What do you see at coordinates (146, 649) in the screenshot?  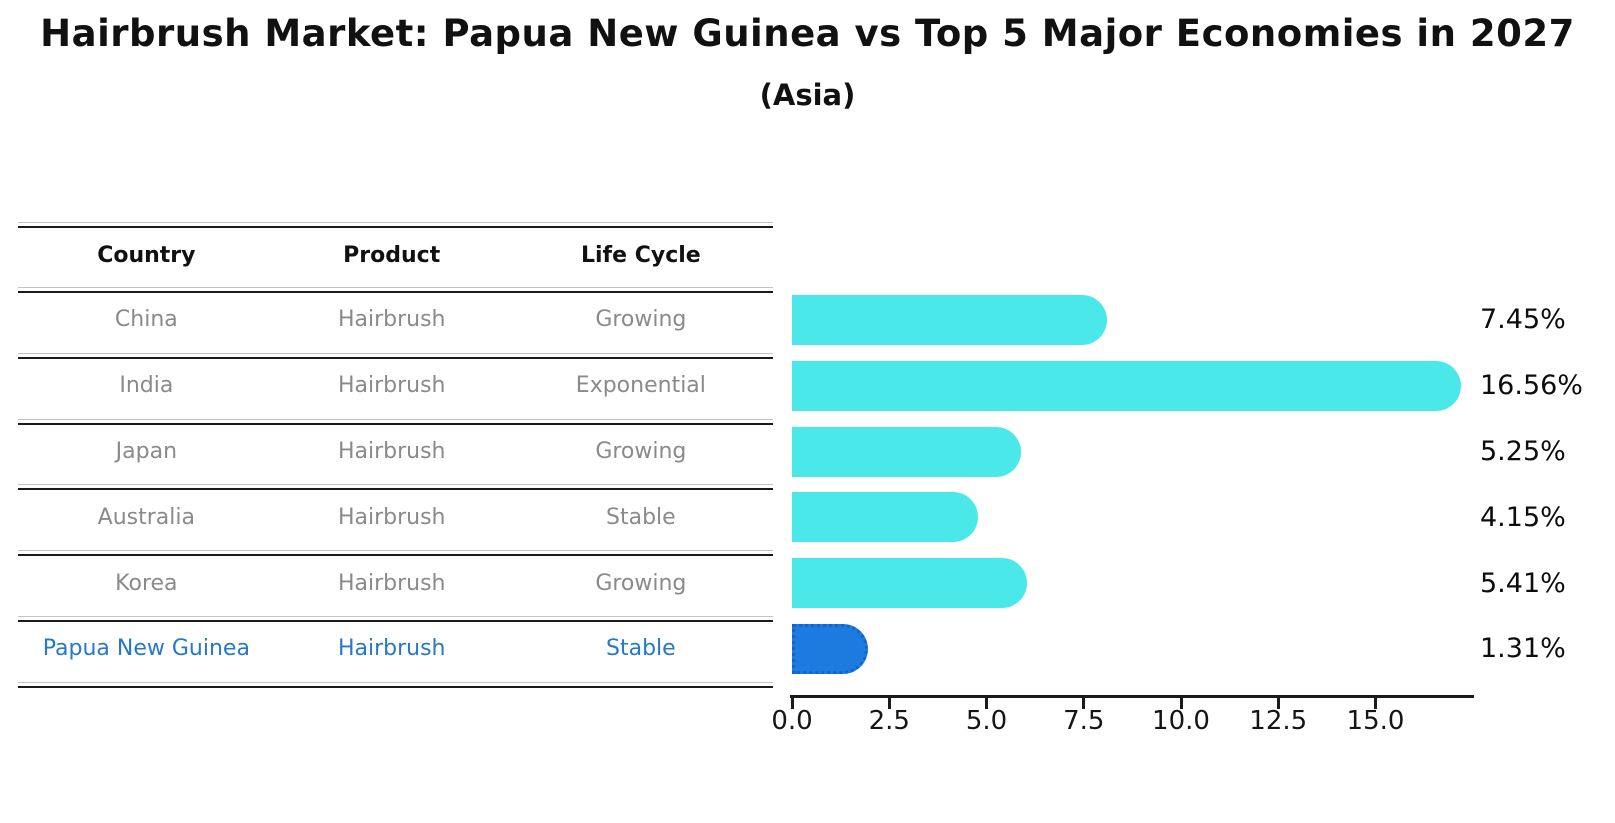 I see `cell-country: Papua New Guinea` at bounding box center [146, 649].